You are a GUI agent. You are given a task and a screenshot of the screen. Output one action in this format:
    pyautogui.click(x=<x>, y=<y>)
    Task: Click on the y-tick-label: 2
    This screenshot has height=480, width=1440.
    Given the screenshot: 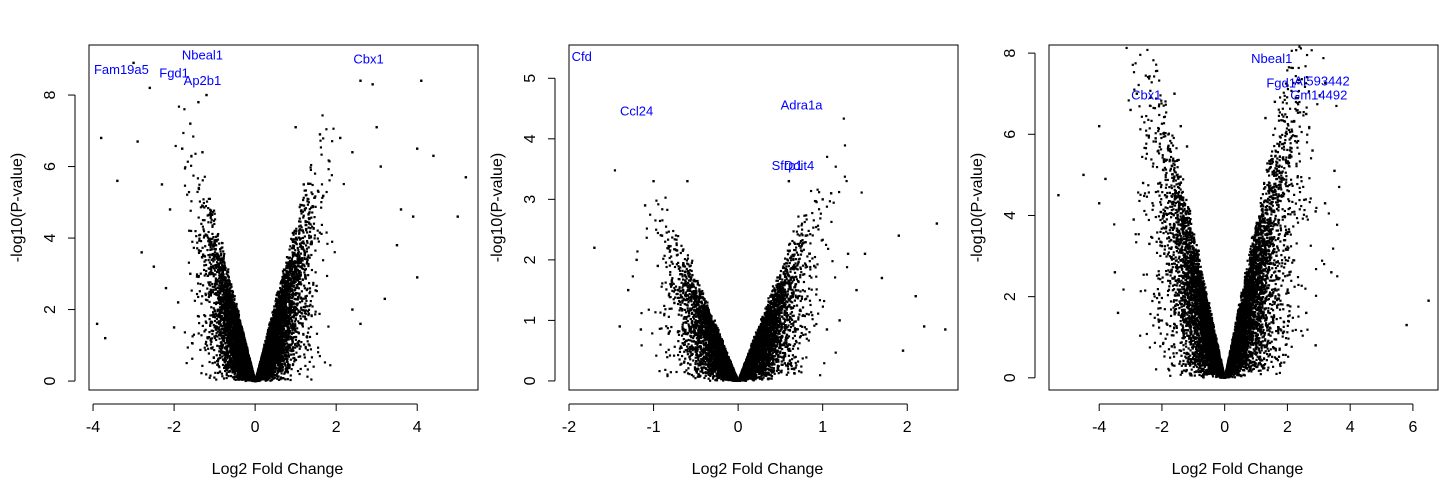 What is the action you would take?
    pyautogui.click(x=50, y=309)
    